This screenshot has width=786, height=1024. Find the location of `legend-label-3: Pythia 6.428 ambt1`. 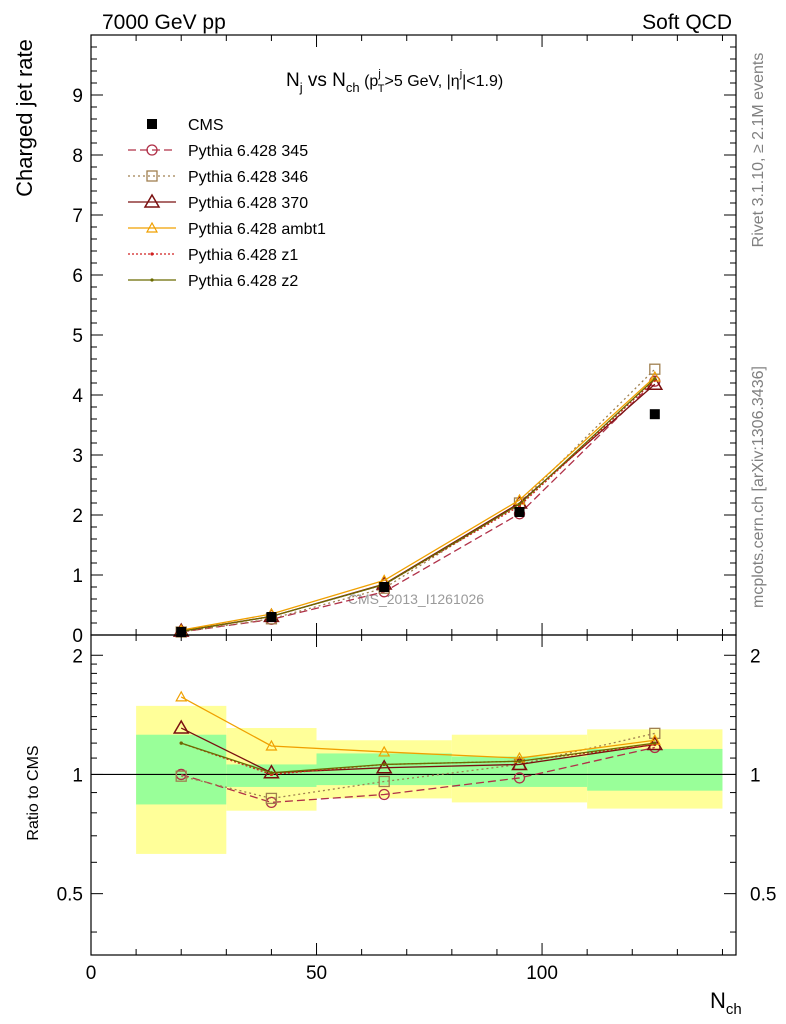

legend-label-3: Pythia 6.428 ambt1 is located at coordinates (257, 229).